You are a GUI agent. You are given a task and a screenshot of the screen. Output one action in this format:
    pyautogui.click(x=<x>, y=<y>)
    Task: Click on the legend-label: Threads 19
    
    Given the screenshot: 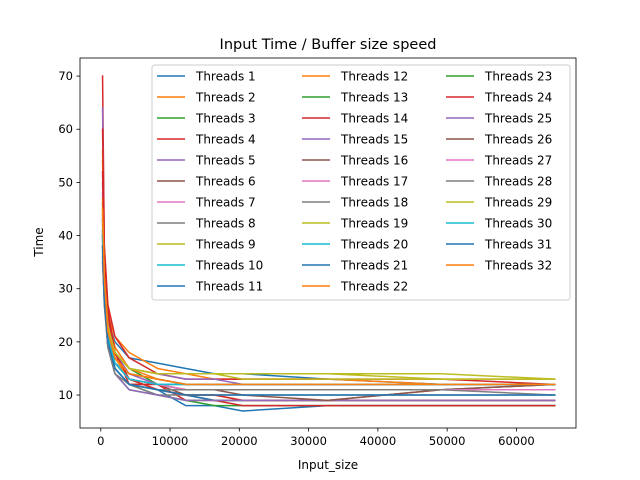 What is the action you would take?
    pyautogui.click(x=374, y=224)
    